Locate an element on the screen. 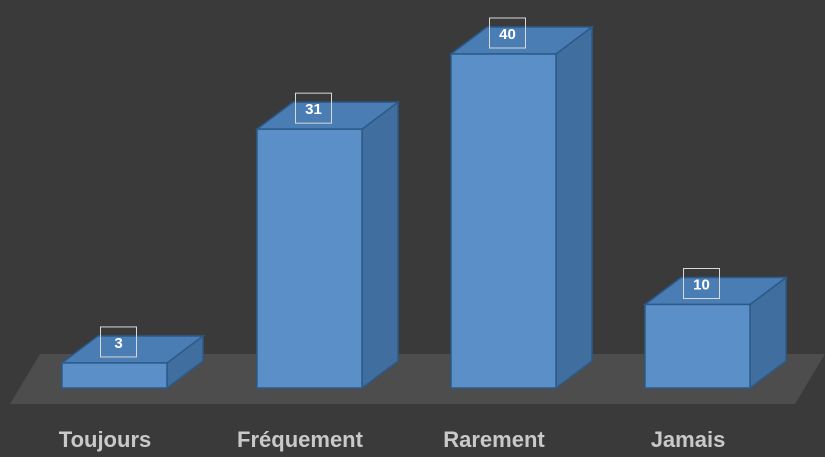 Image resolution: width=825 pixels, height=457 pixels. data-label: 40 is located at coordinates (507, 34).